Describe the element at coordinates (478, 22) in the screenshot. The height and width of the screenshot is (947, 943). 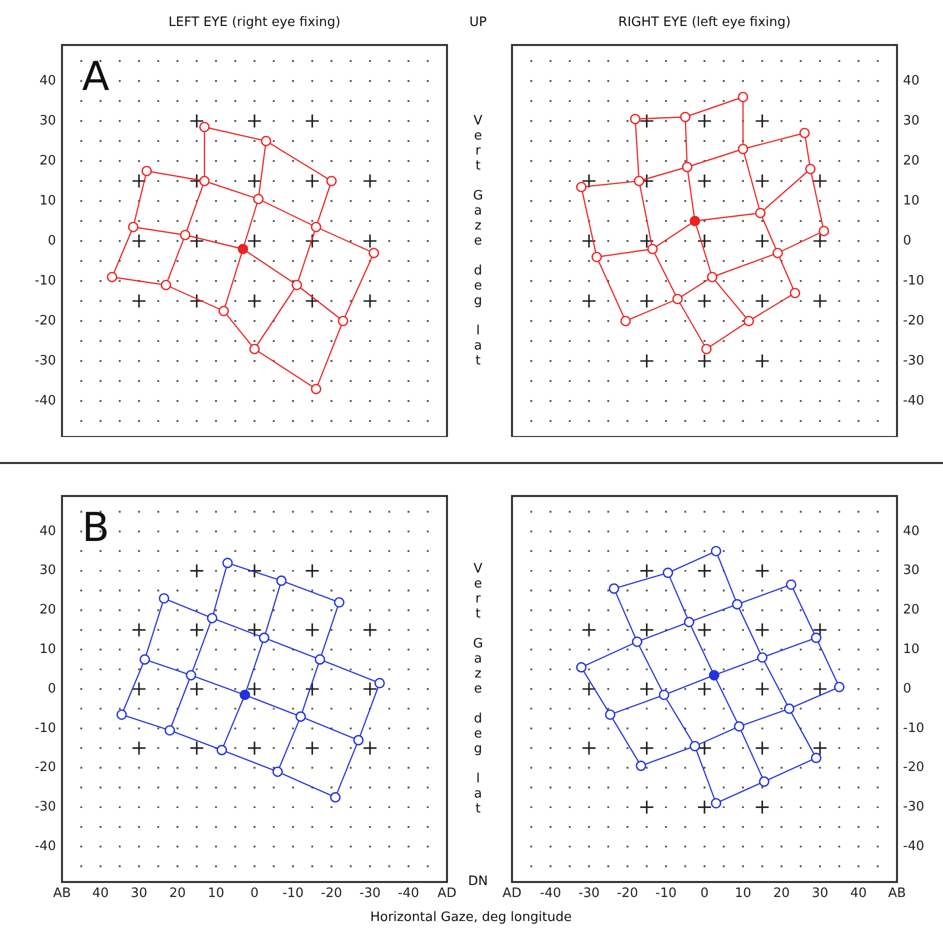
I see `text: UP` at that location.